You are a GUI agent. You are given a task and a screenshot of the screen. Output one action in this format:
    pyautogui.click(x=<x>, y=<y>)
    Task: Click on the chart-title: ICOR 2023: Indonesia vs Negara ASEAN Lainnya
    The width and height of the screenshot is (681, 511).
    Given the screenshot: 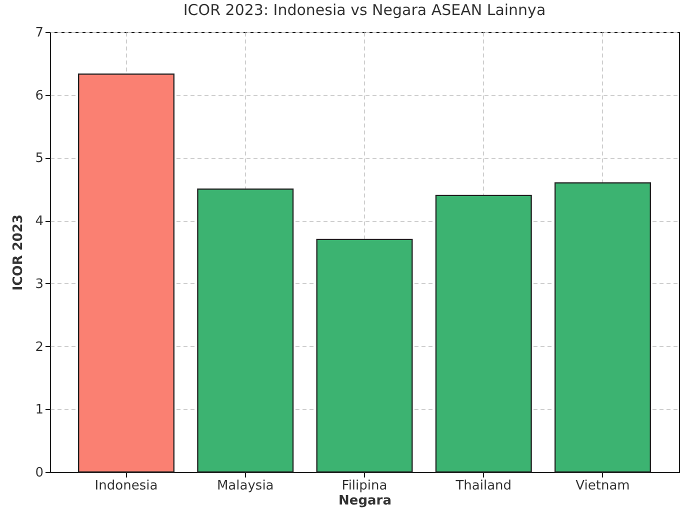 What is the action you would take?
    pyautogui.click(x=364, y=10)
    